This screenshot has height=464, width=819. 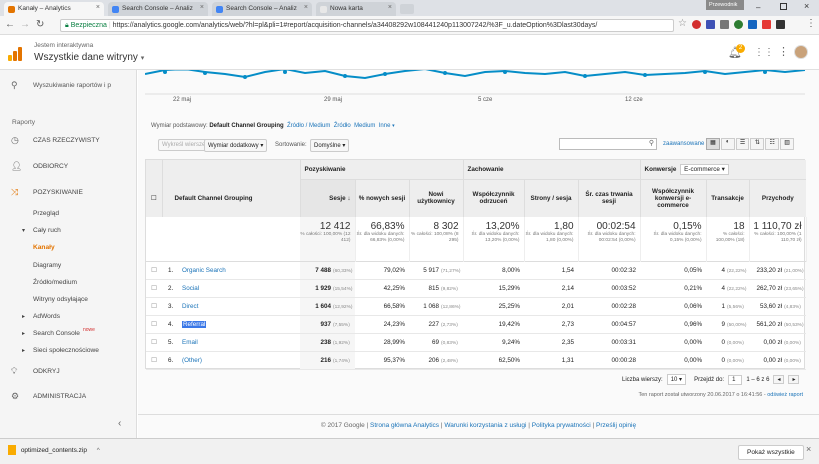 I want to click on rows-per-page-dropdown: 10 ▾, so click(x=676, y=379).